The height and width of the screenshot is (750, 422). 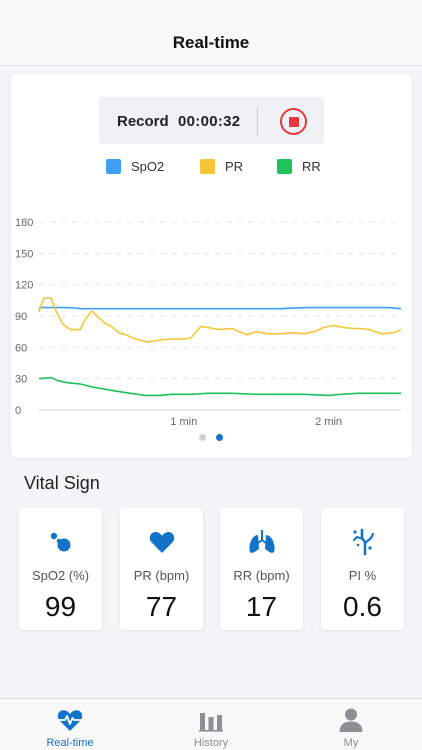 What do you see at coordinates (161, 606) in the screenshot?
I see `vital-value: 77` at bounding box center [161, 606].